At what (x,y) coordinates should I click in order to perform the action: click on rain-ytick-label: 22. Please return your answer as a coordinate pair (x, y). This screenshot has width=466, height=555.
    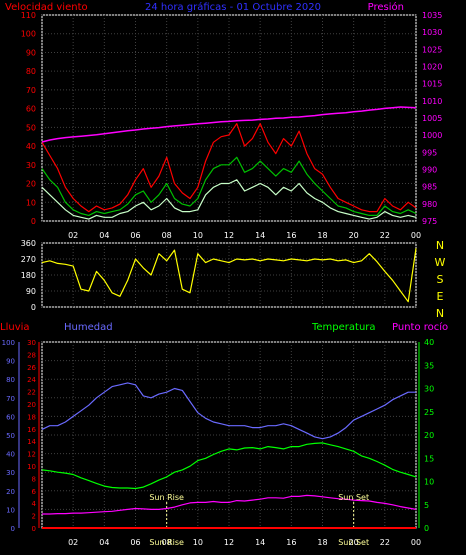
    Looking at the image, I should click on (31, 393).